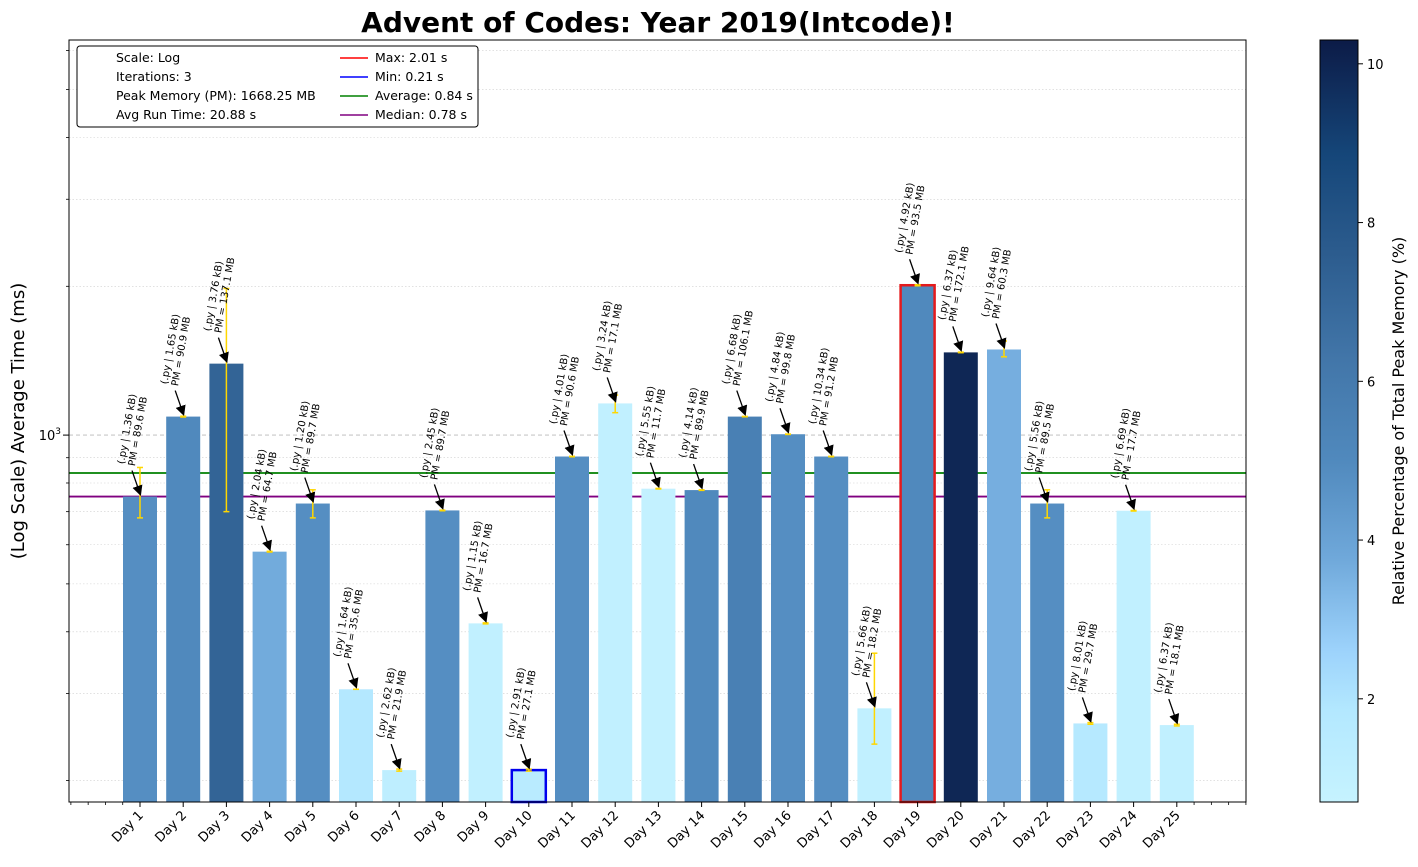  Describe the element at coordinates (409, 76) in the screenshot. I see `legend-min-label: Min: 0.21 s` at that location.